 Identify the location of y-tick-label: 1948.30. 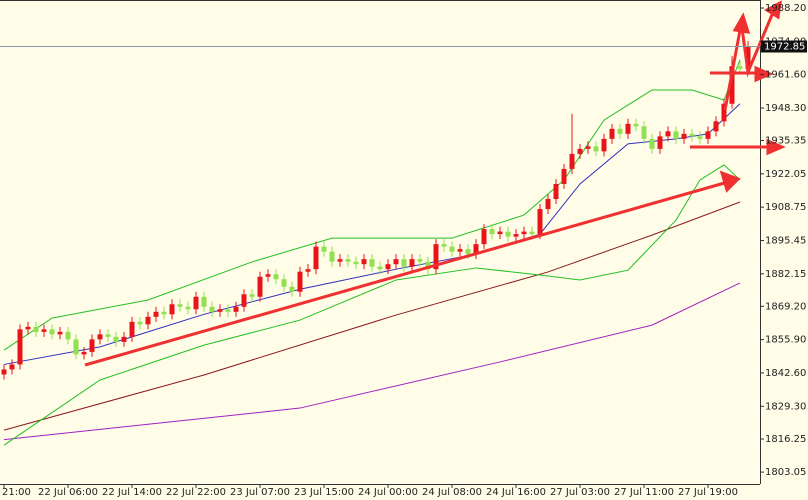
(785, 108).